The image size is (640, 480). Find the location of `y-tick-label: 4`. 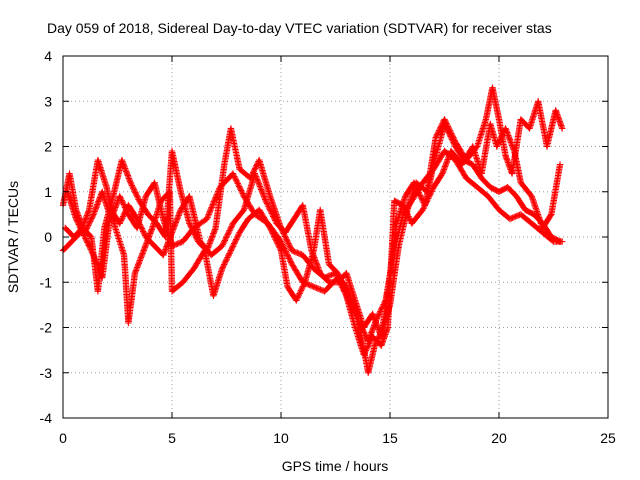

y-tick-label: 4 is located at coordinates (48, 56).